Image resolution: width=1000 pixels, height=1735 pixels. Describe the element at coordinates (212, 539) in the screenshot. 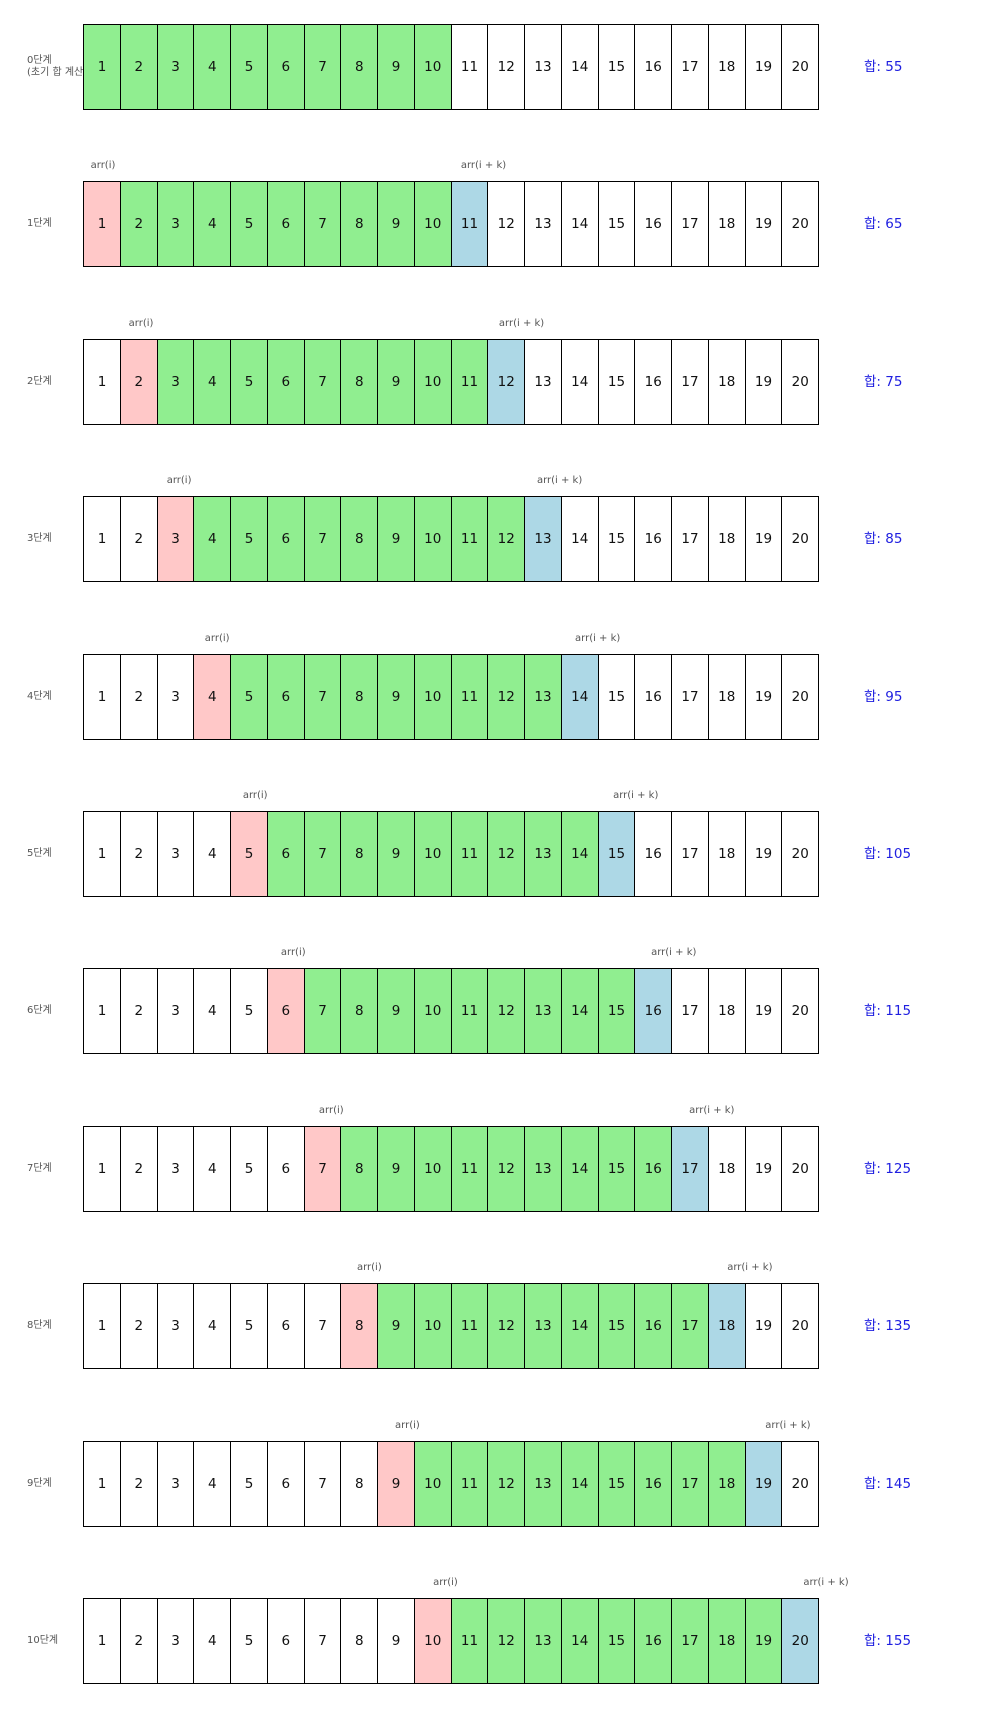

I see `array-cell-window: 4` at that location.